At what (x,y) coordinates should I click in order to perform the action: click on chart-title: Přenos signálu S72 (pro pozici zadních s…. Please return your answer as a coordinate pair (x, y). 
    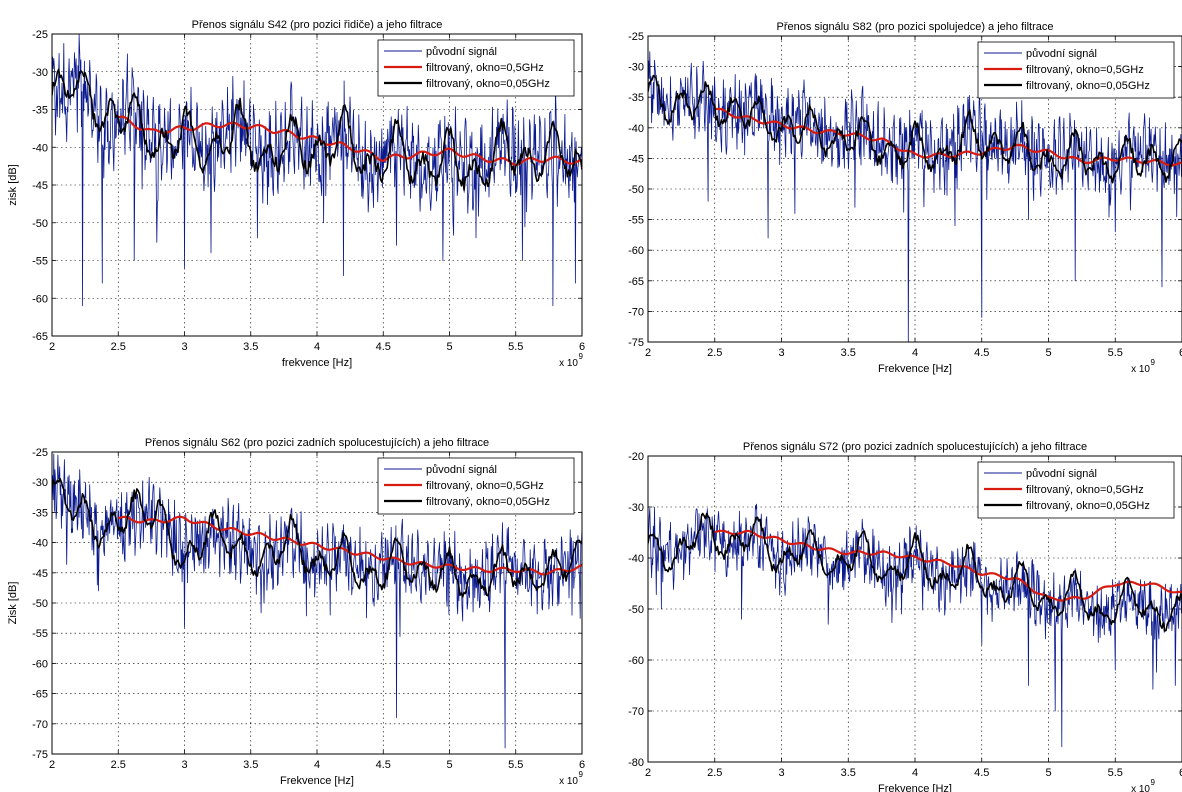
    Looking at the image, I should click on (915, 447).